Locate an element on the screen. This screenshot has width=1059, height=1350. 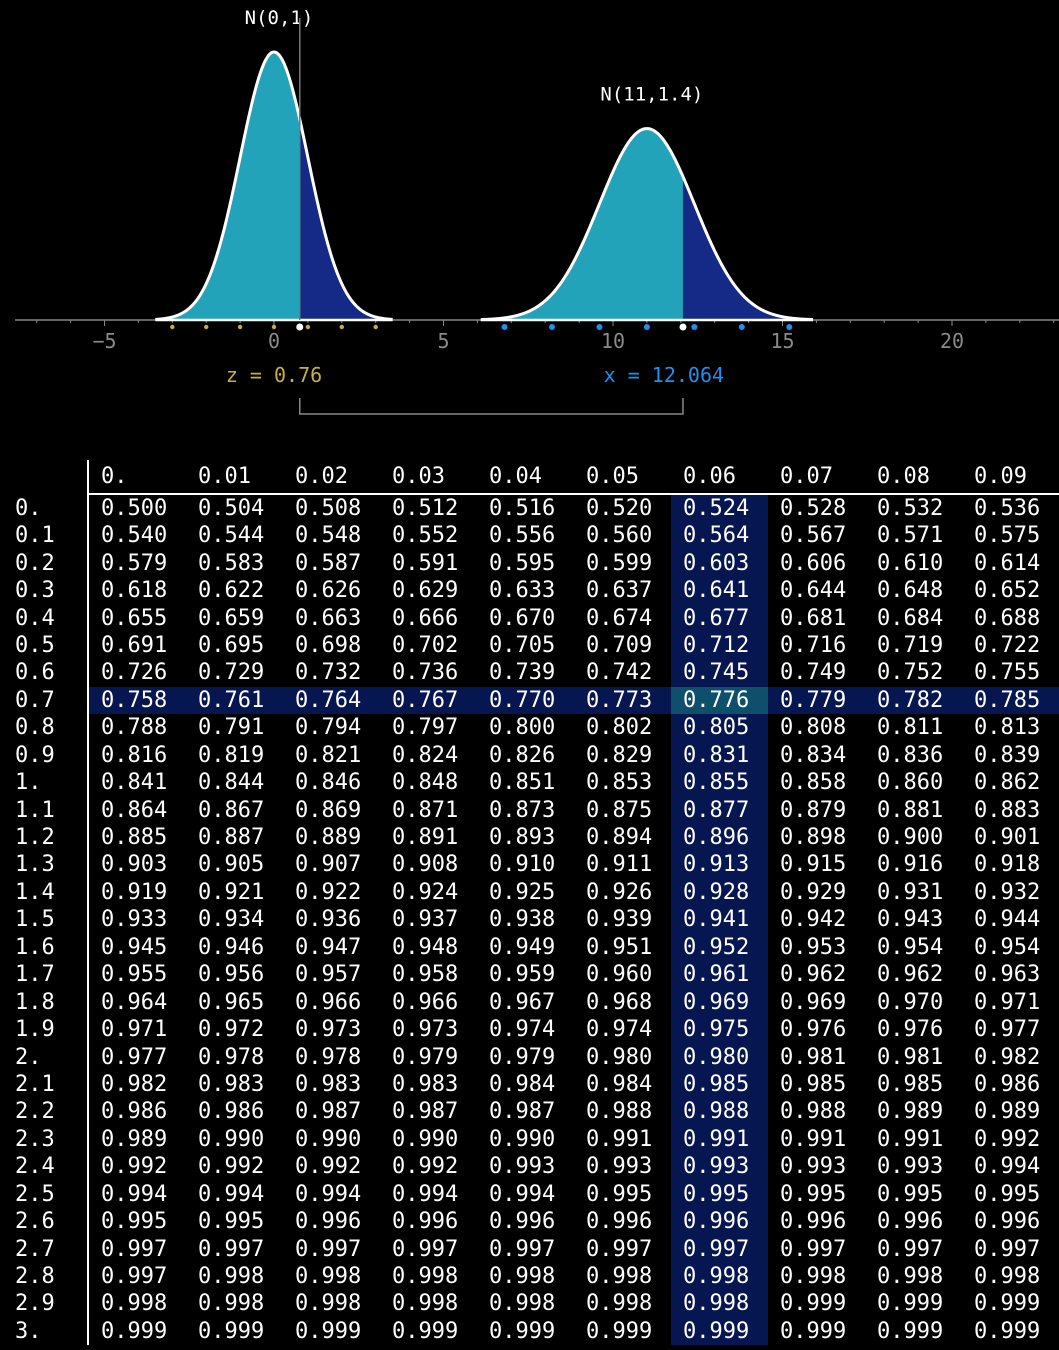
highlighted-cell: 0.776 is located at coordinates (719, 700).